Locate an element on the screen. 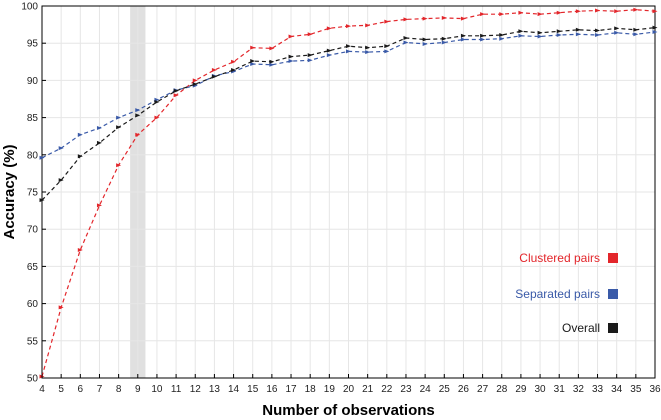  y-tick-label: 95 is located at coordinates (33, 44).